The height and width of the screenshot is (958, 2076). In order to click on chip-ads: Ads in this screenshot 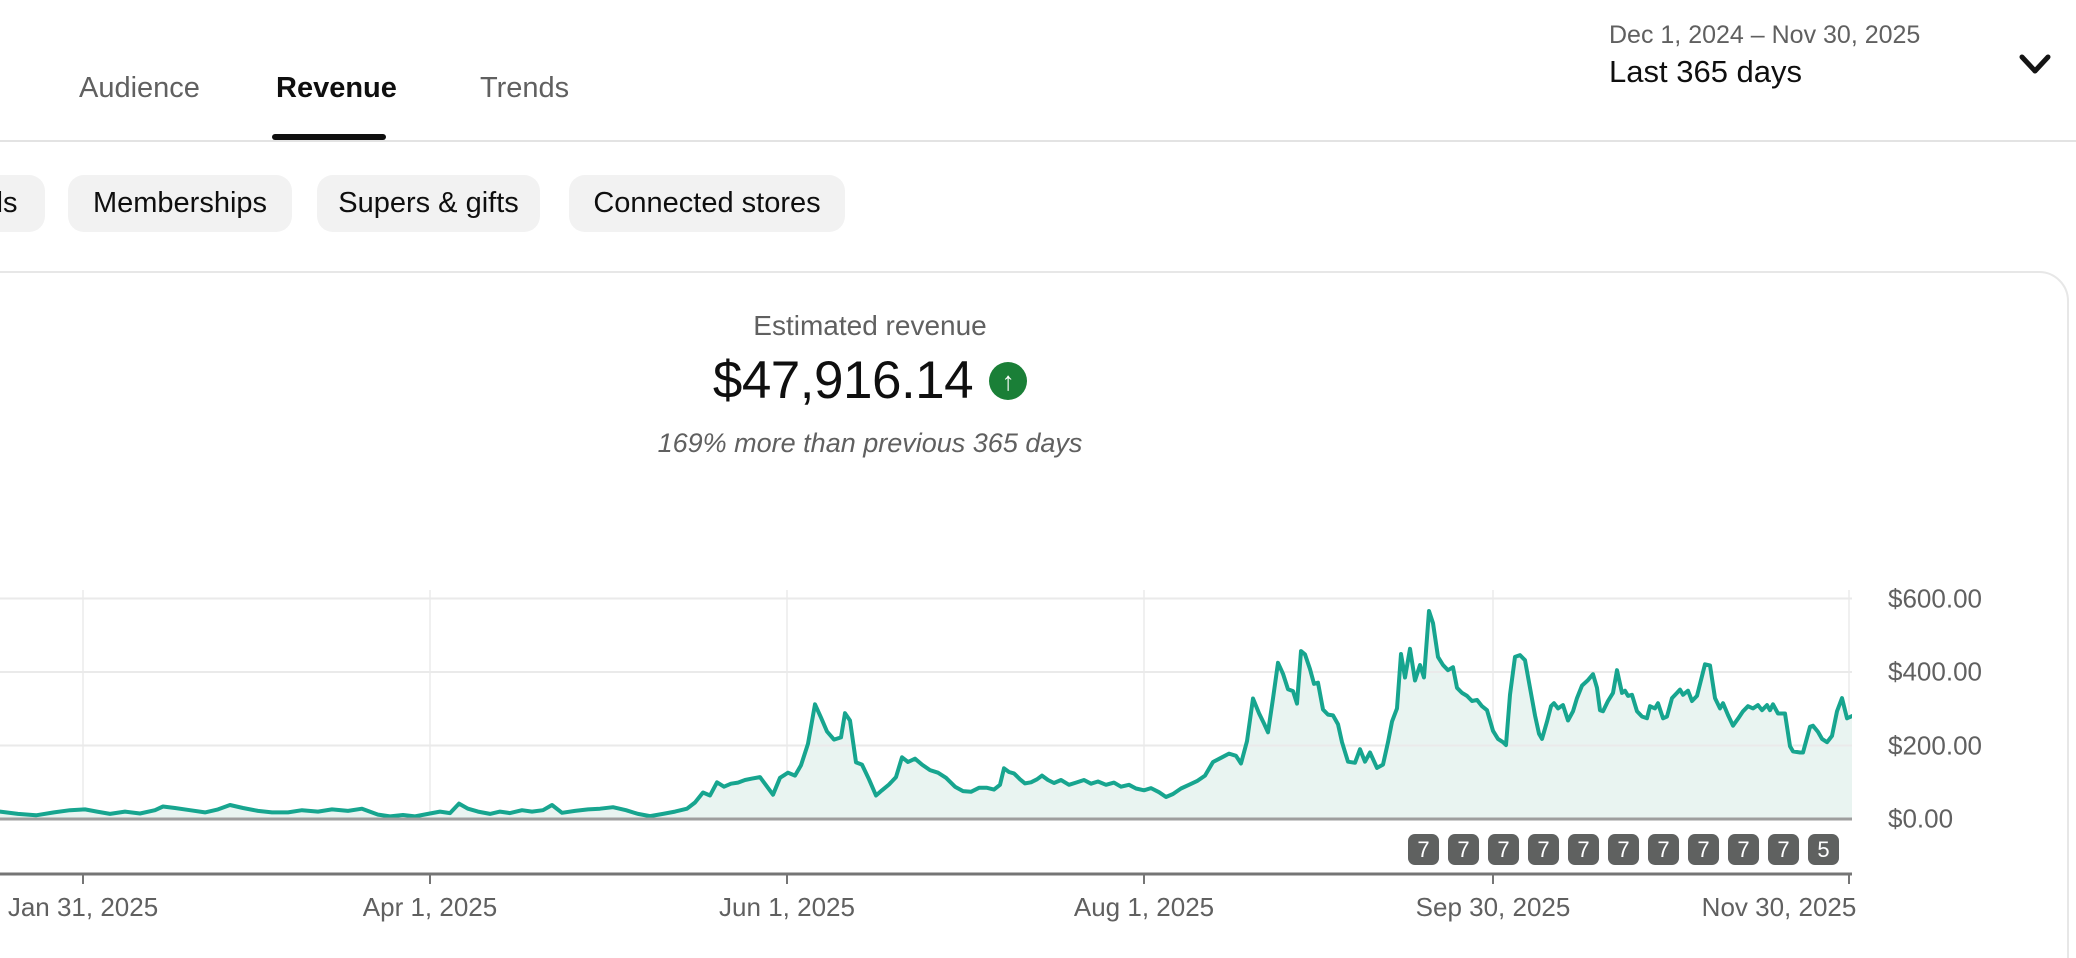, I will do `click(22, 203)`.